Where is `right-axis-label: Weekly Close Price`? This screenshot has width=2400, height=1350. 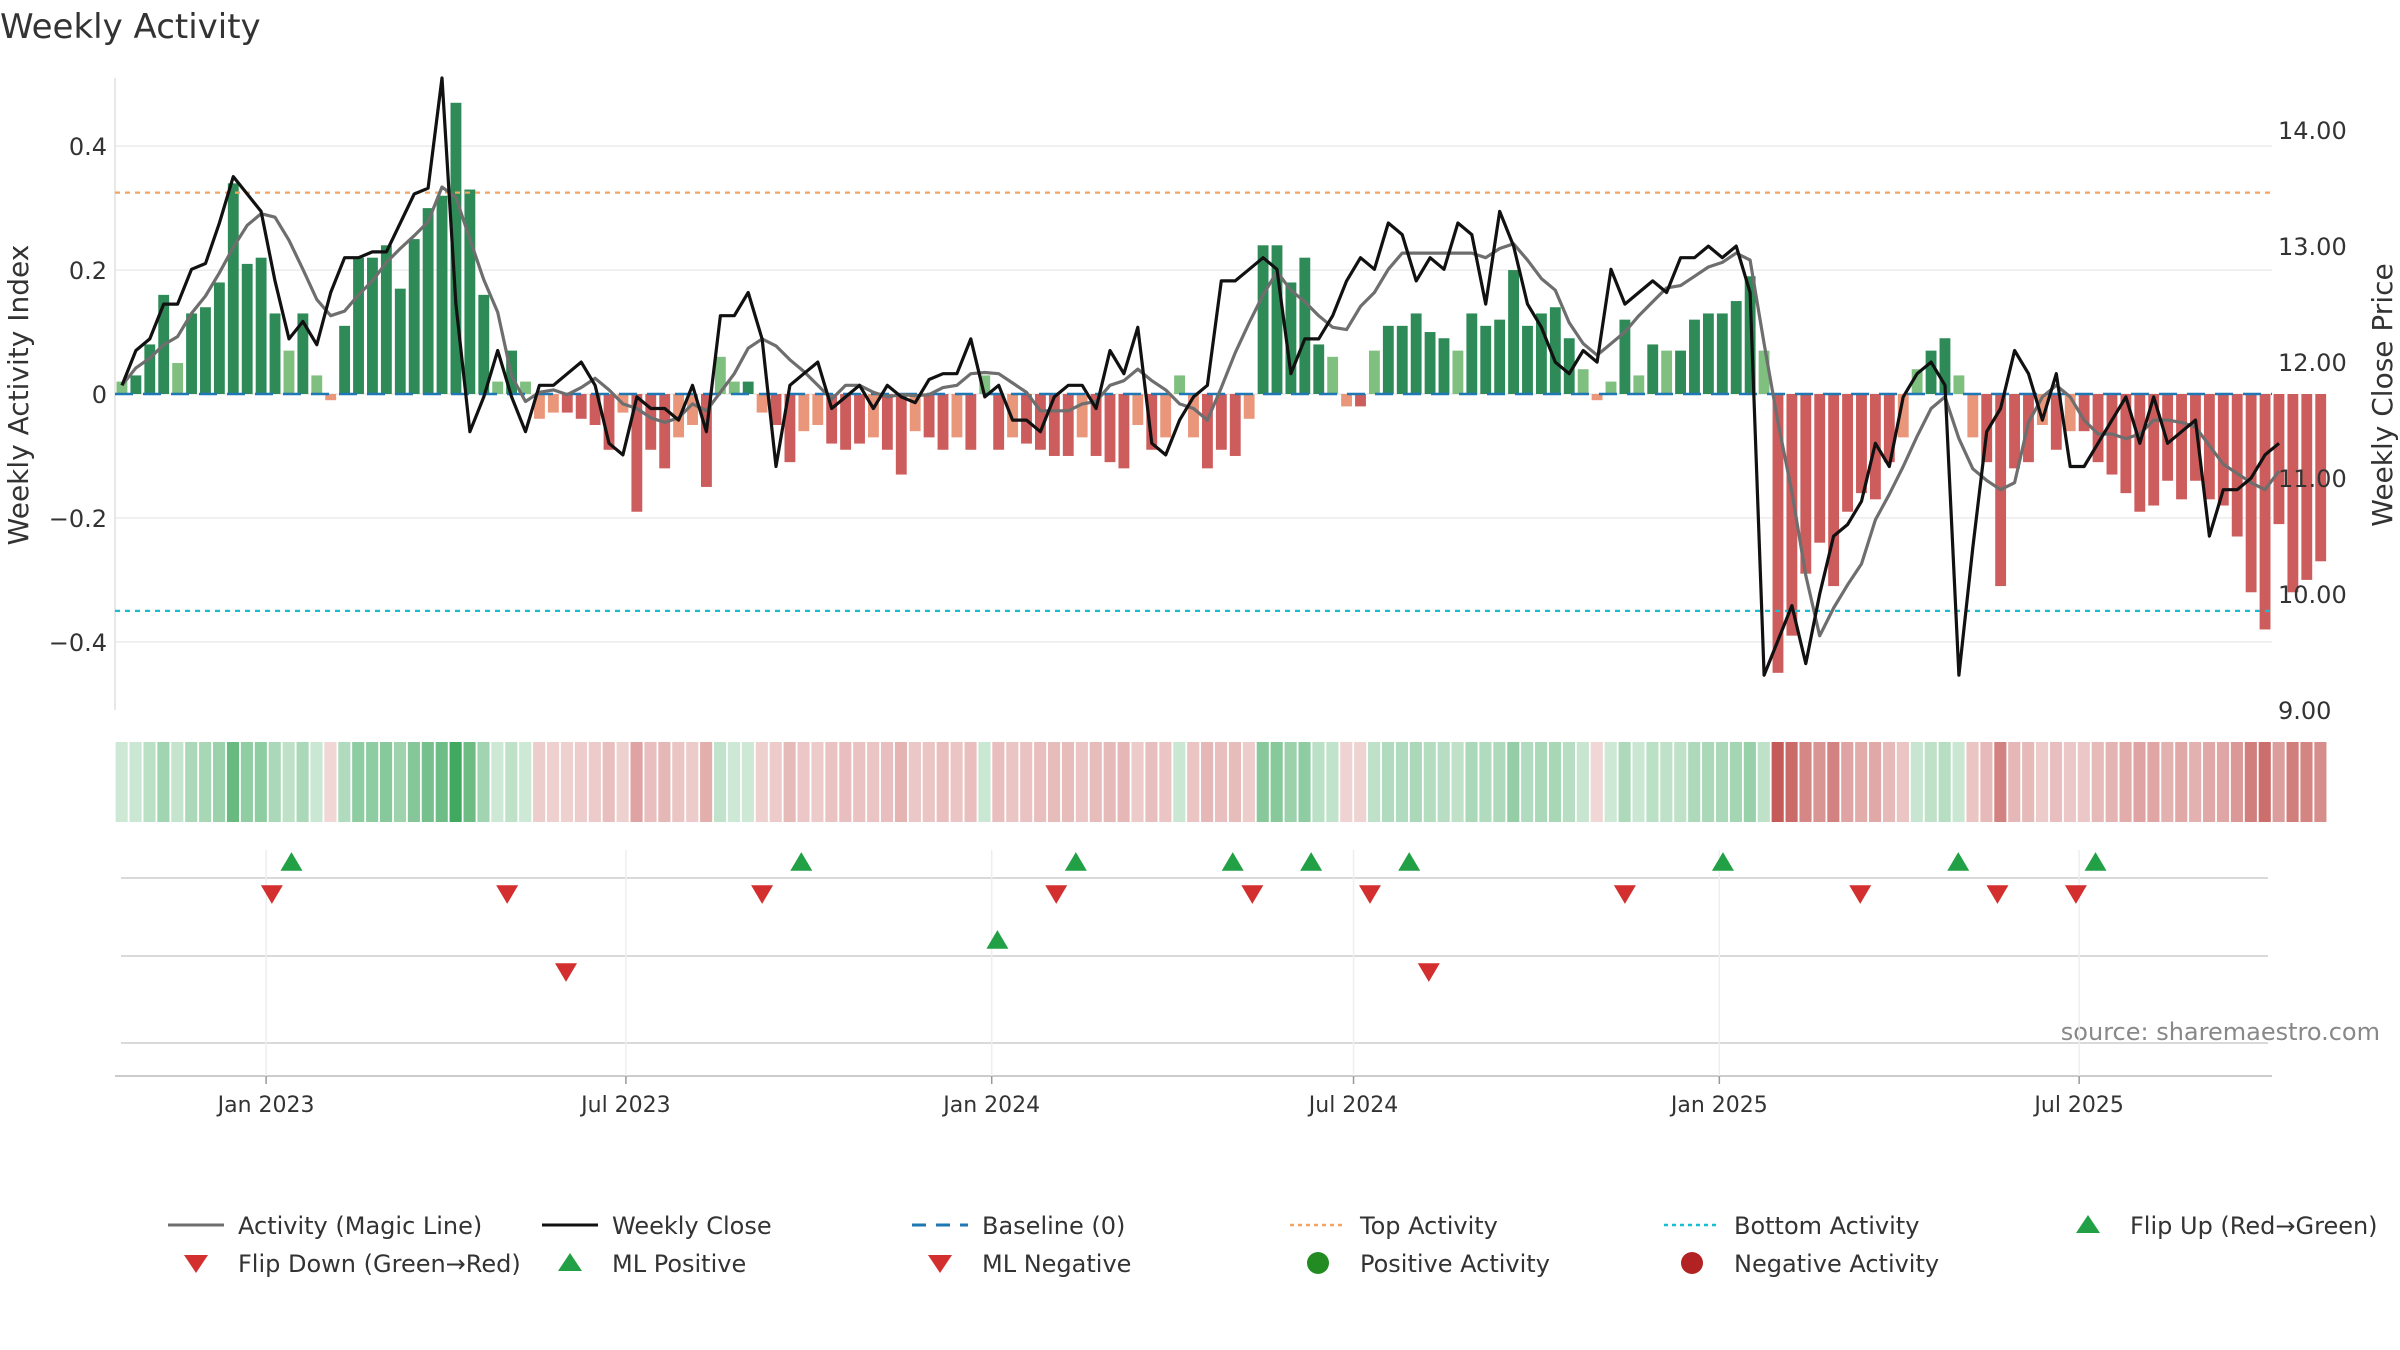
right-axis-label: Weekly Close Price is located at coordinates (2382, 394).